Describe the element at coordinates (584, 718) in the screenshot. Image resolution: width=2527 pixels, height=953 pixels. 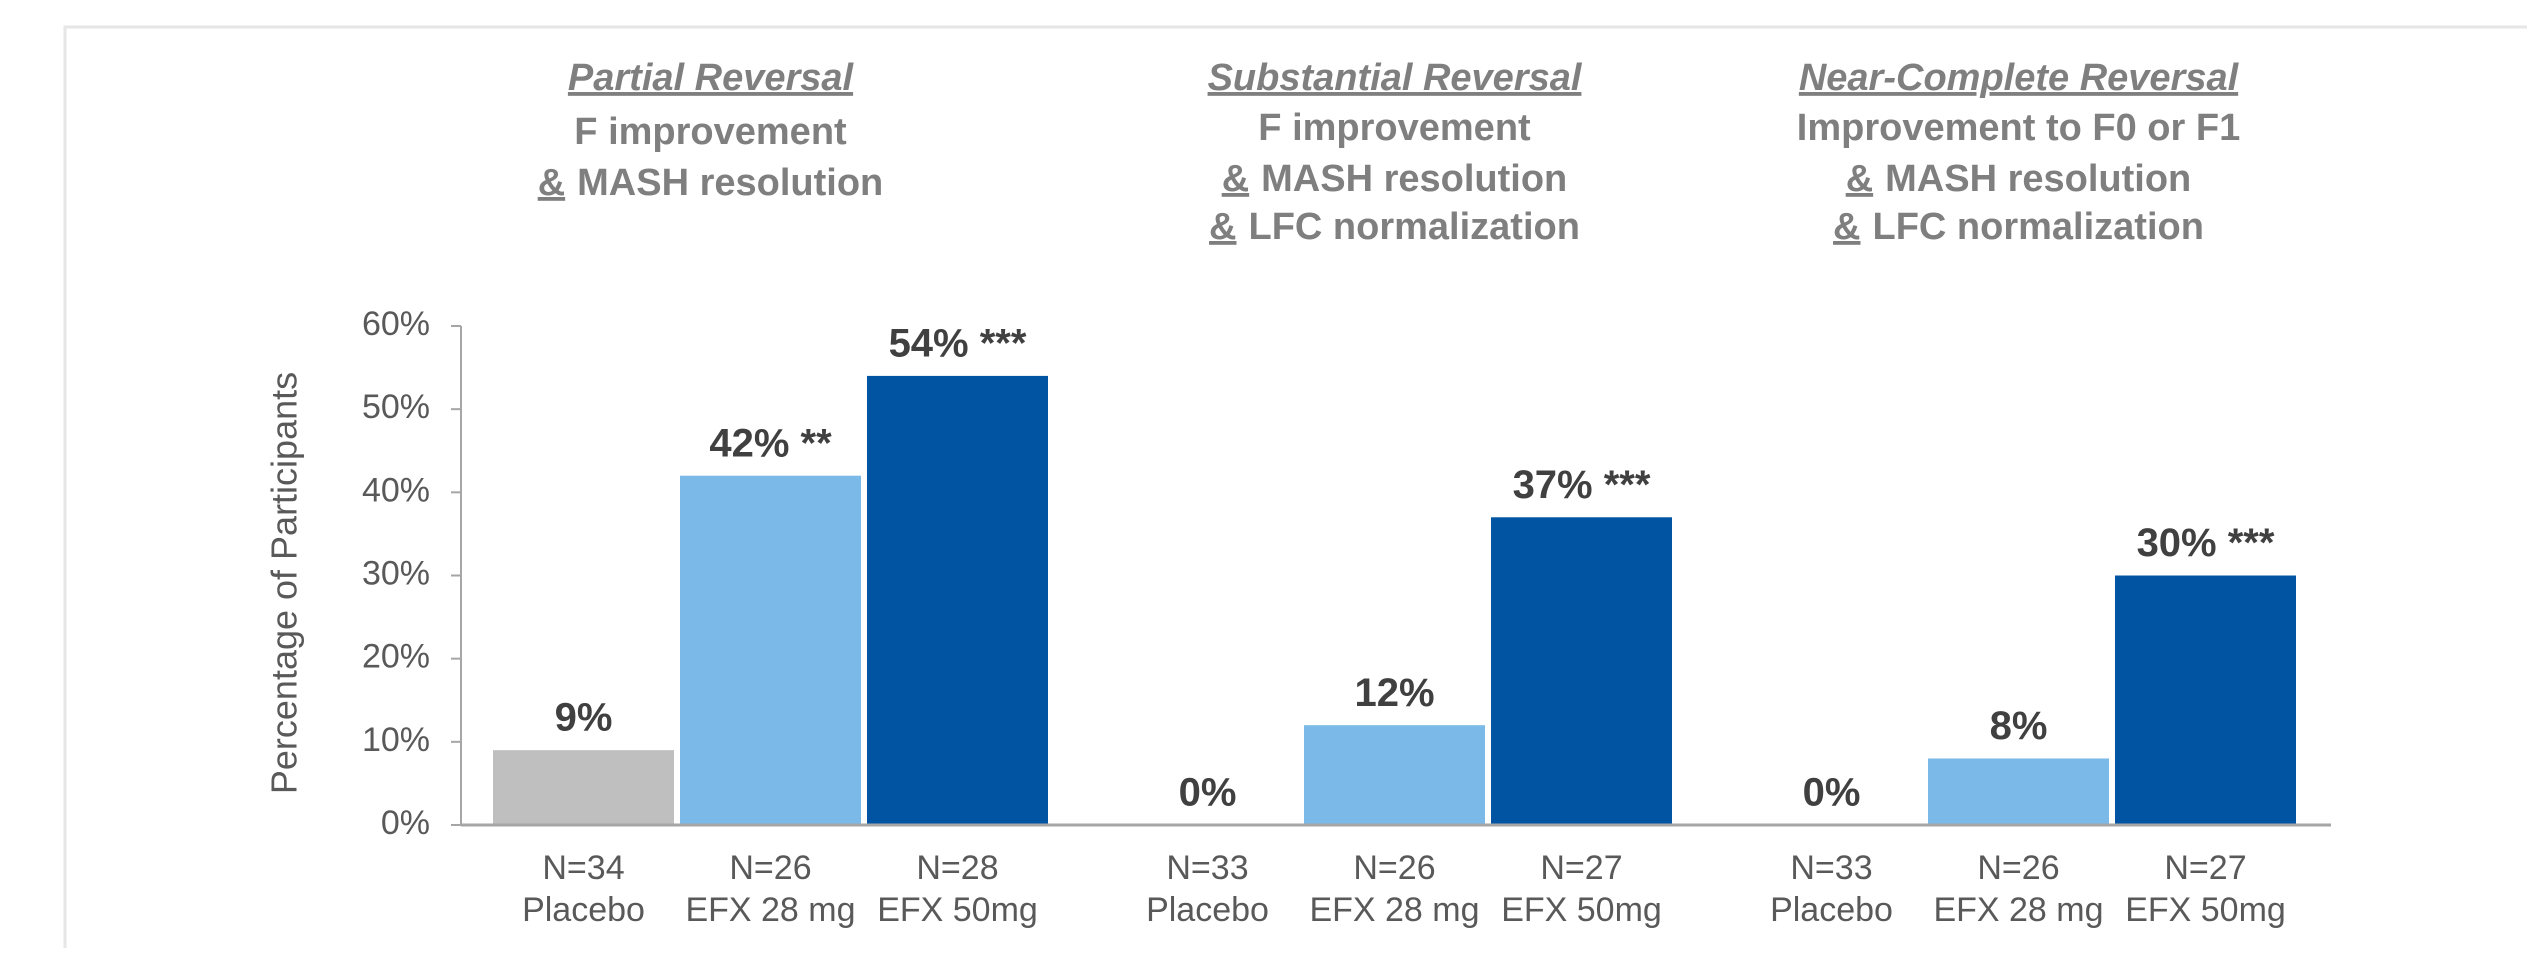
I see `value-label: 9%` at that location.